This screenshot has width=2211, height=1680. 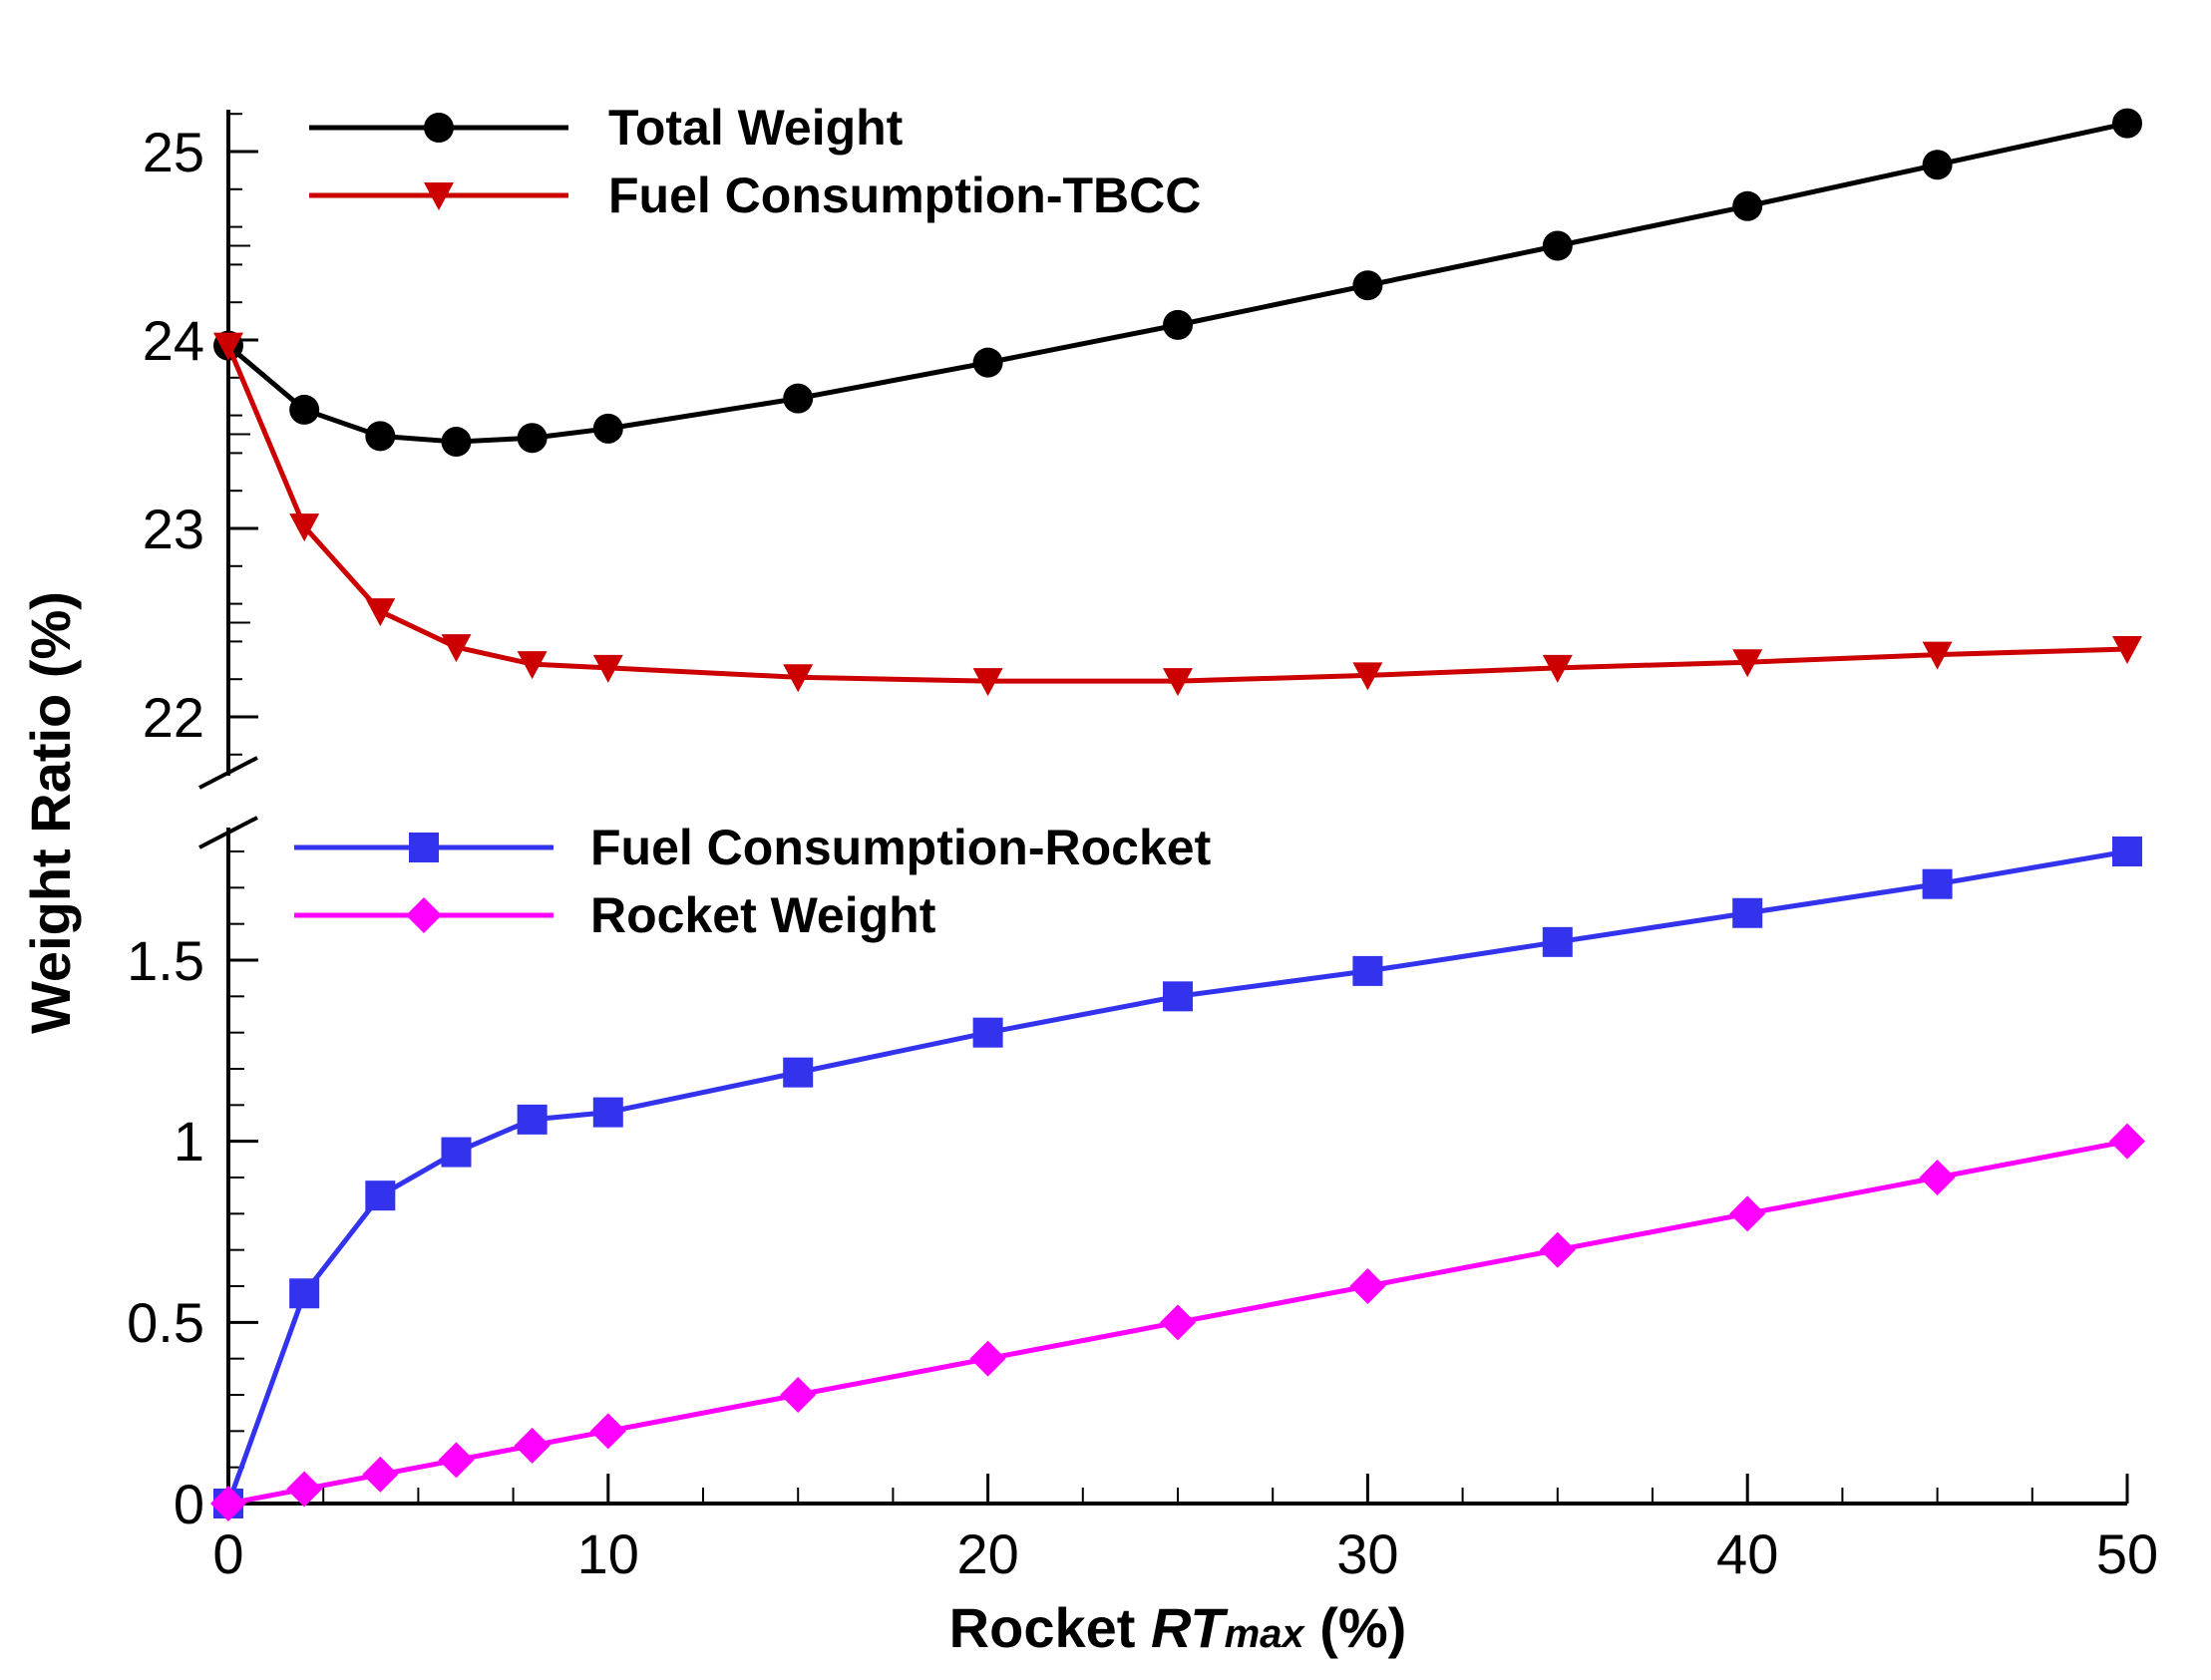 I want to click on legend-entry: Fuel Consumption-TBCC, so click(x=755, y=195).